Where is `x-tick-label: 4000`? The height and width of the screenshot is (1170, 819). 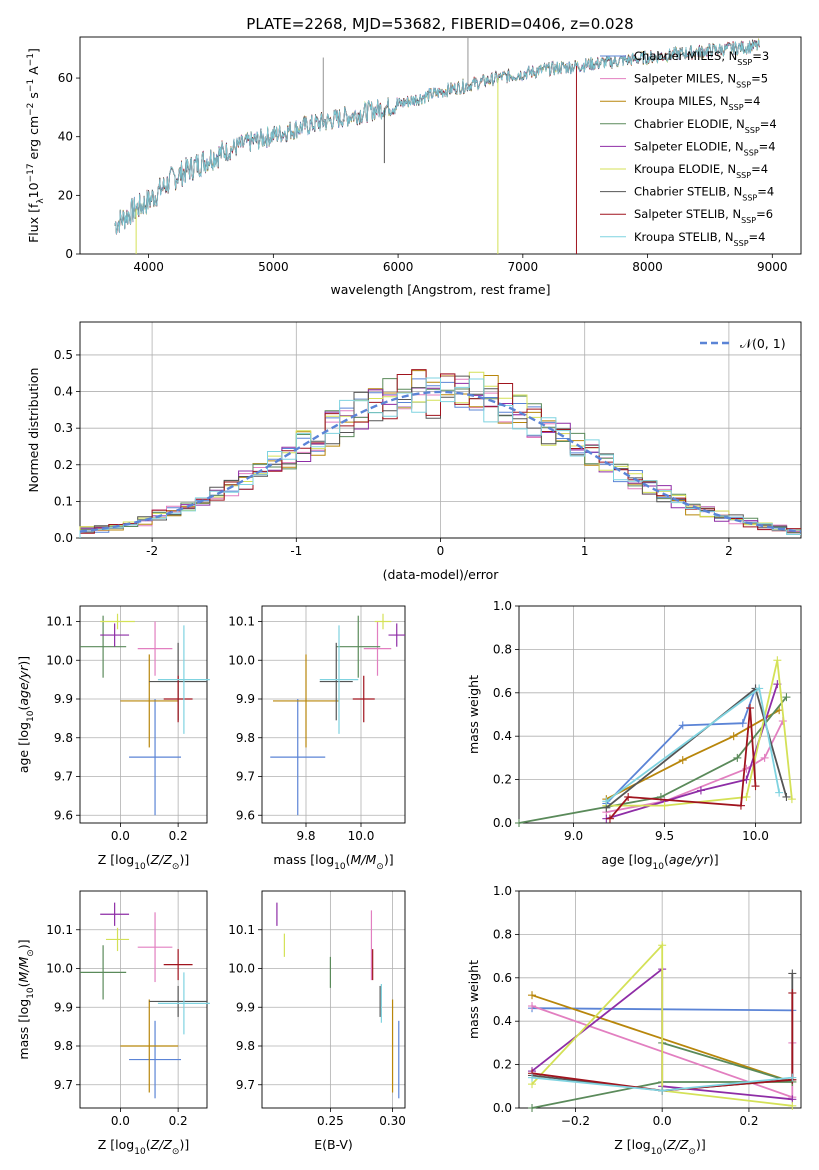
x-tick-label: 4000 is located at coordinates (148, 267).